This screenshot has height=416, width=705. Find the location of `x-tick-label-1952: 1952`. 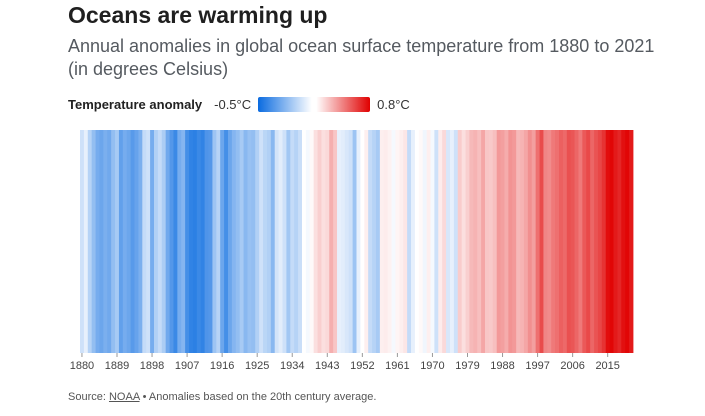

x-tick-label-1952: 1952 is located at coordinates (362, 366).